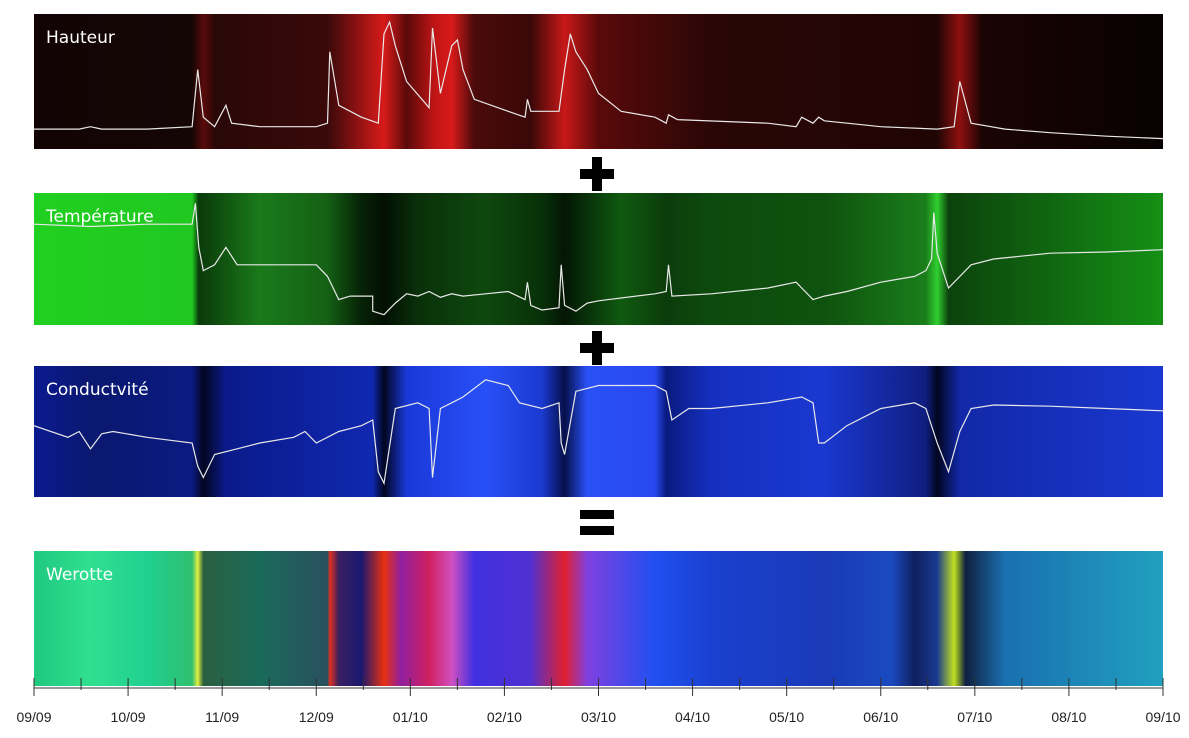 Image resolution: width=1189 pixels, height=738 pixels. Describe the element at coordinates (880, 717) in the screenshot. I see `axis-tick-label: 06/10` at that location.